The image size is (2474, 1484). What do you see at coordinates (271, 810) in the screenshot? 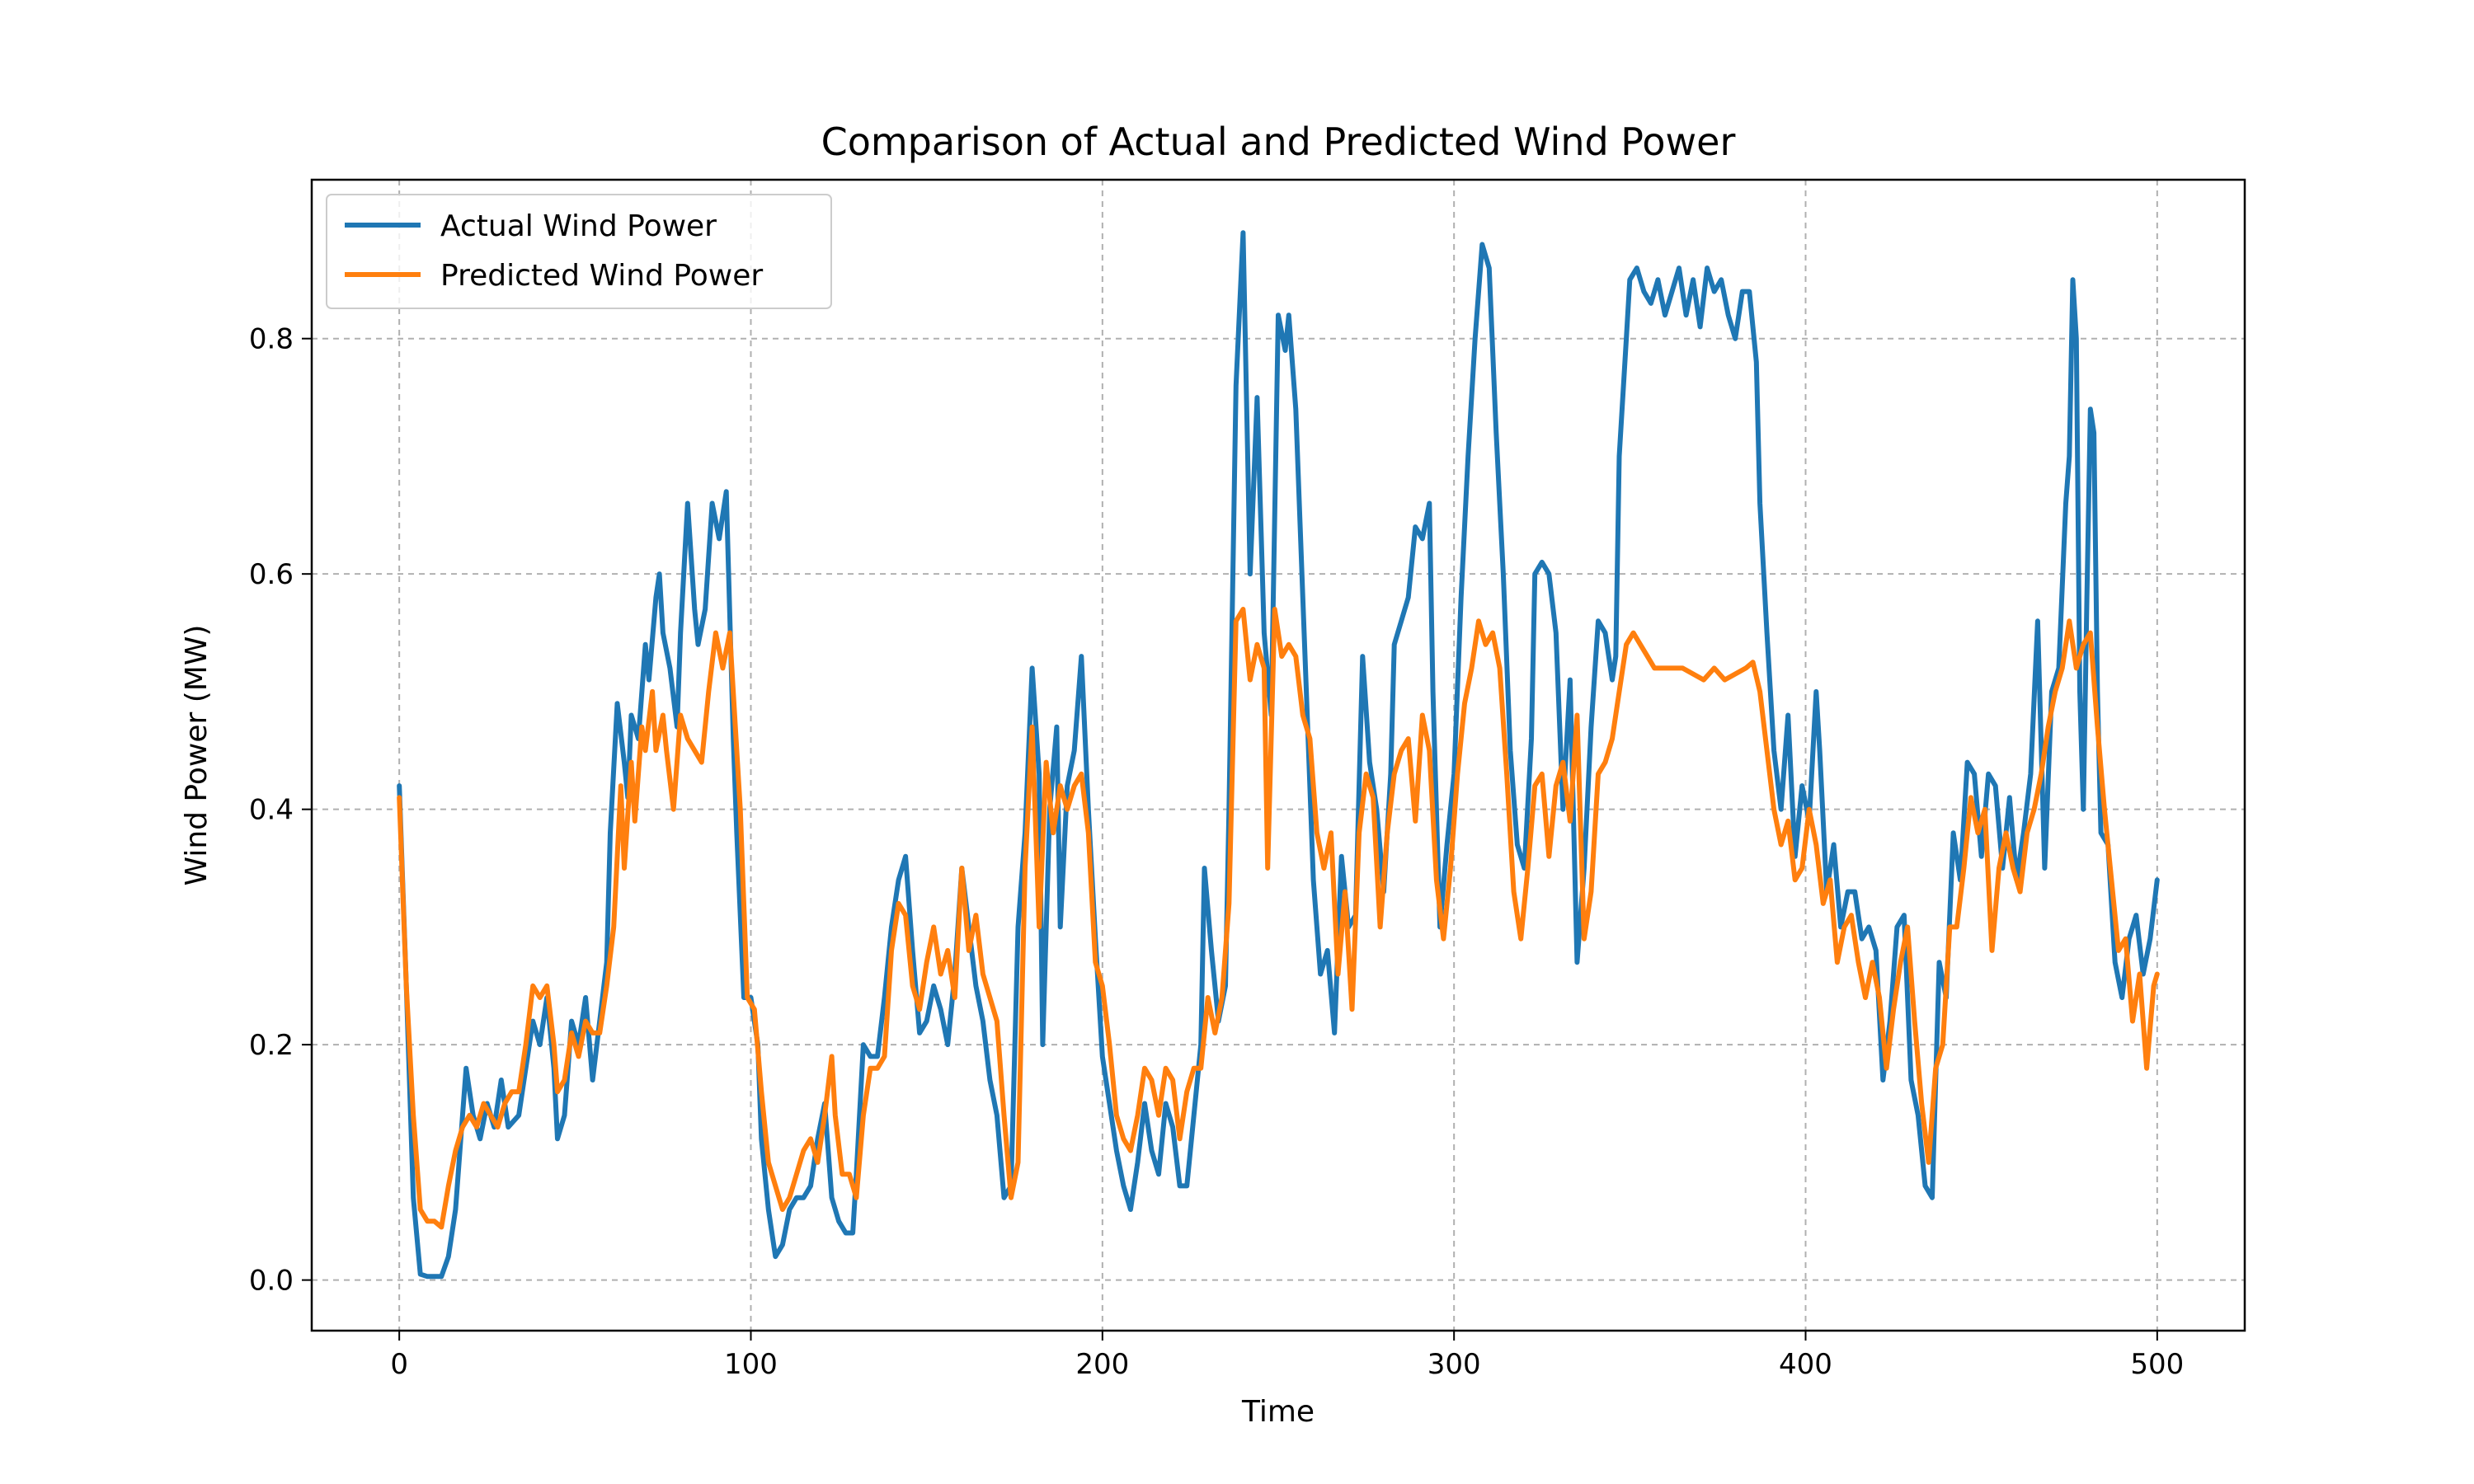
I see `y-tick-label: 0.4` at bounding box center [271, 810].